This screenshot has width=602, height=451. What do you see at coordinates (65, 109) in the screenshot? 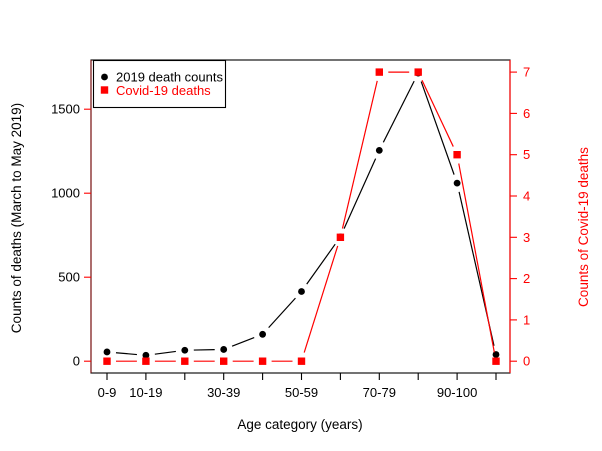
I see `y-left-tick-label: 1500` at bounding box center [65, 109].